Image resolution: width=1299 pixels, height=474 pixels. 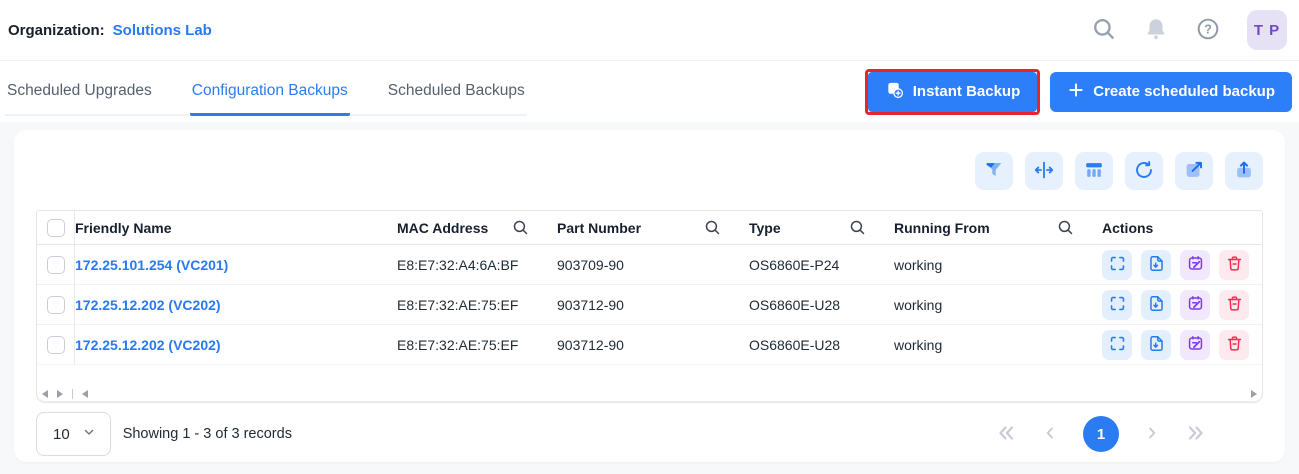 What do you see at coordinates (1254, 393) in the screenshot?
I see `scroll-track-end-icon` at bounding box center [1254, 393].